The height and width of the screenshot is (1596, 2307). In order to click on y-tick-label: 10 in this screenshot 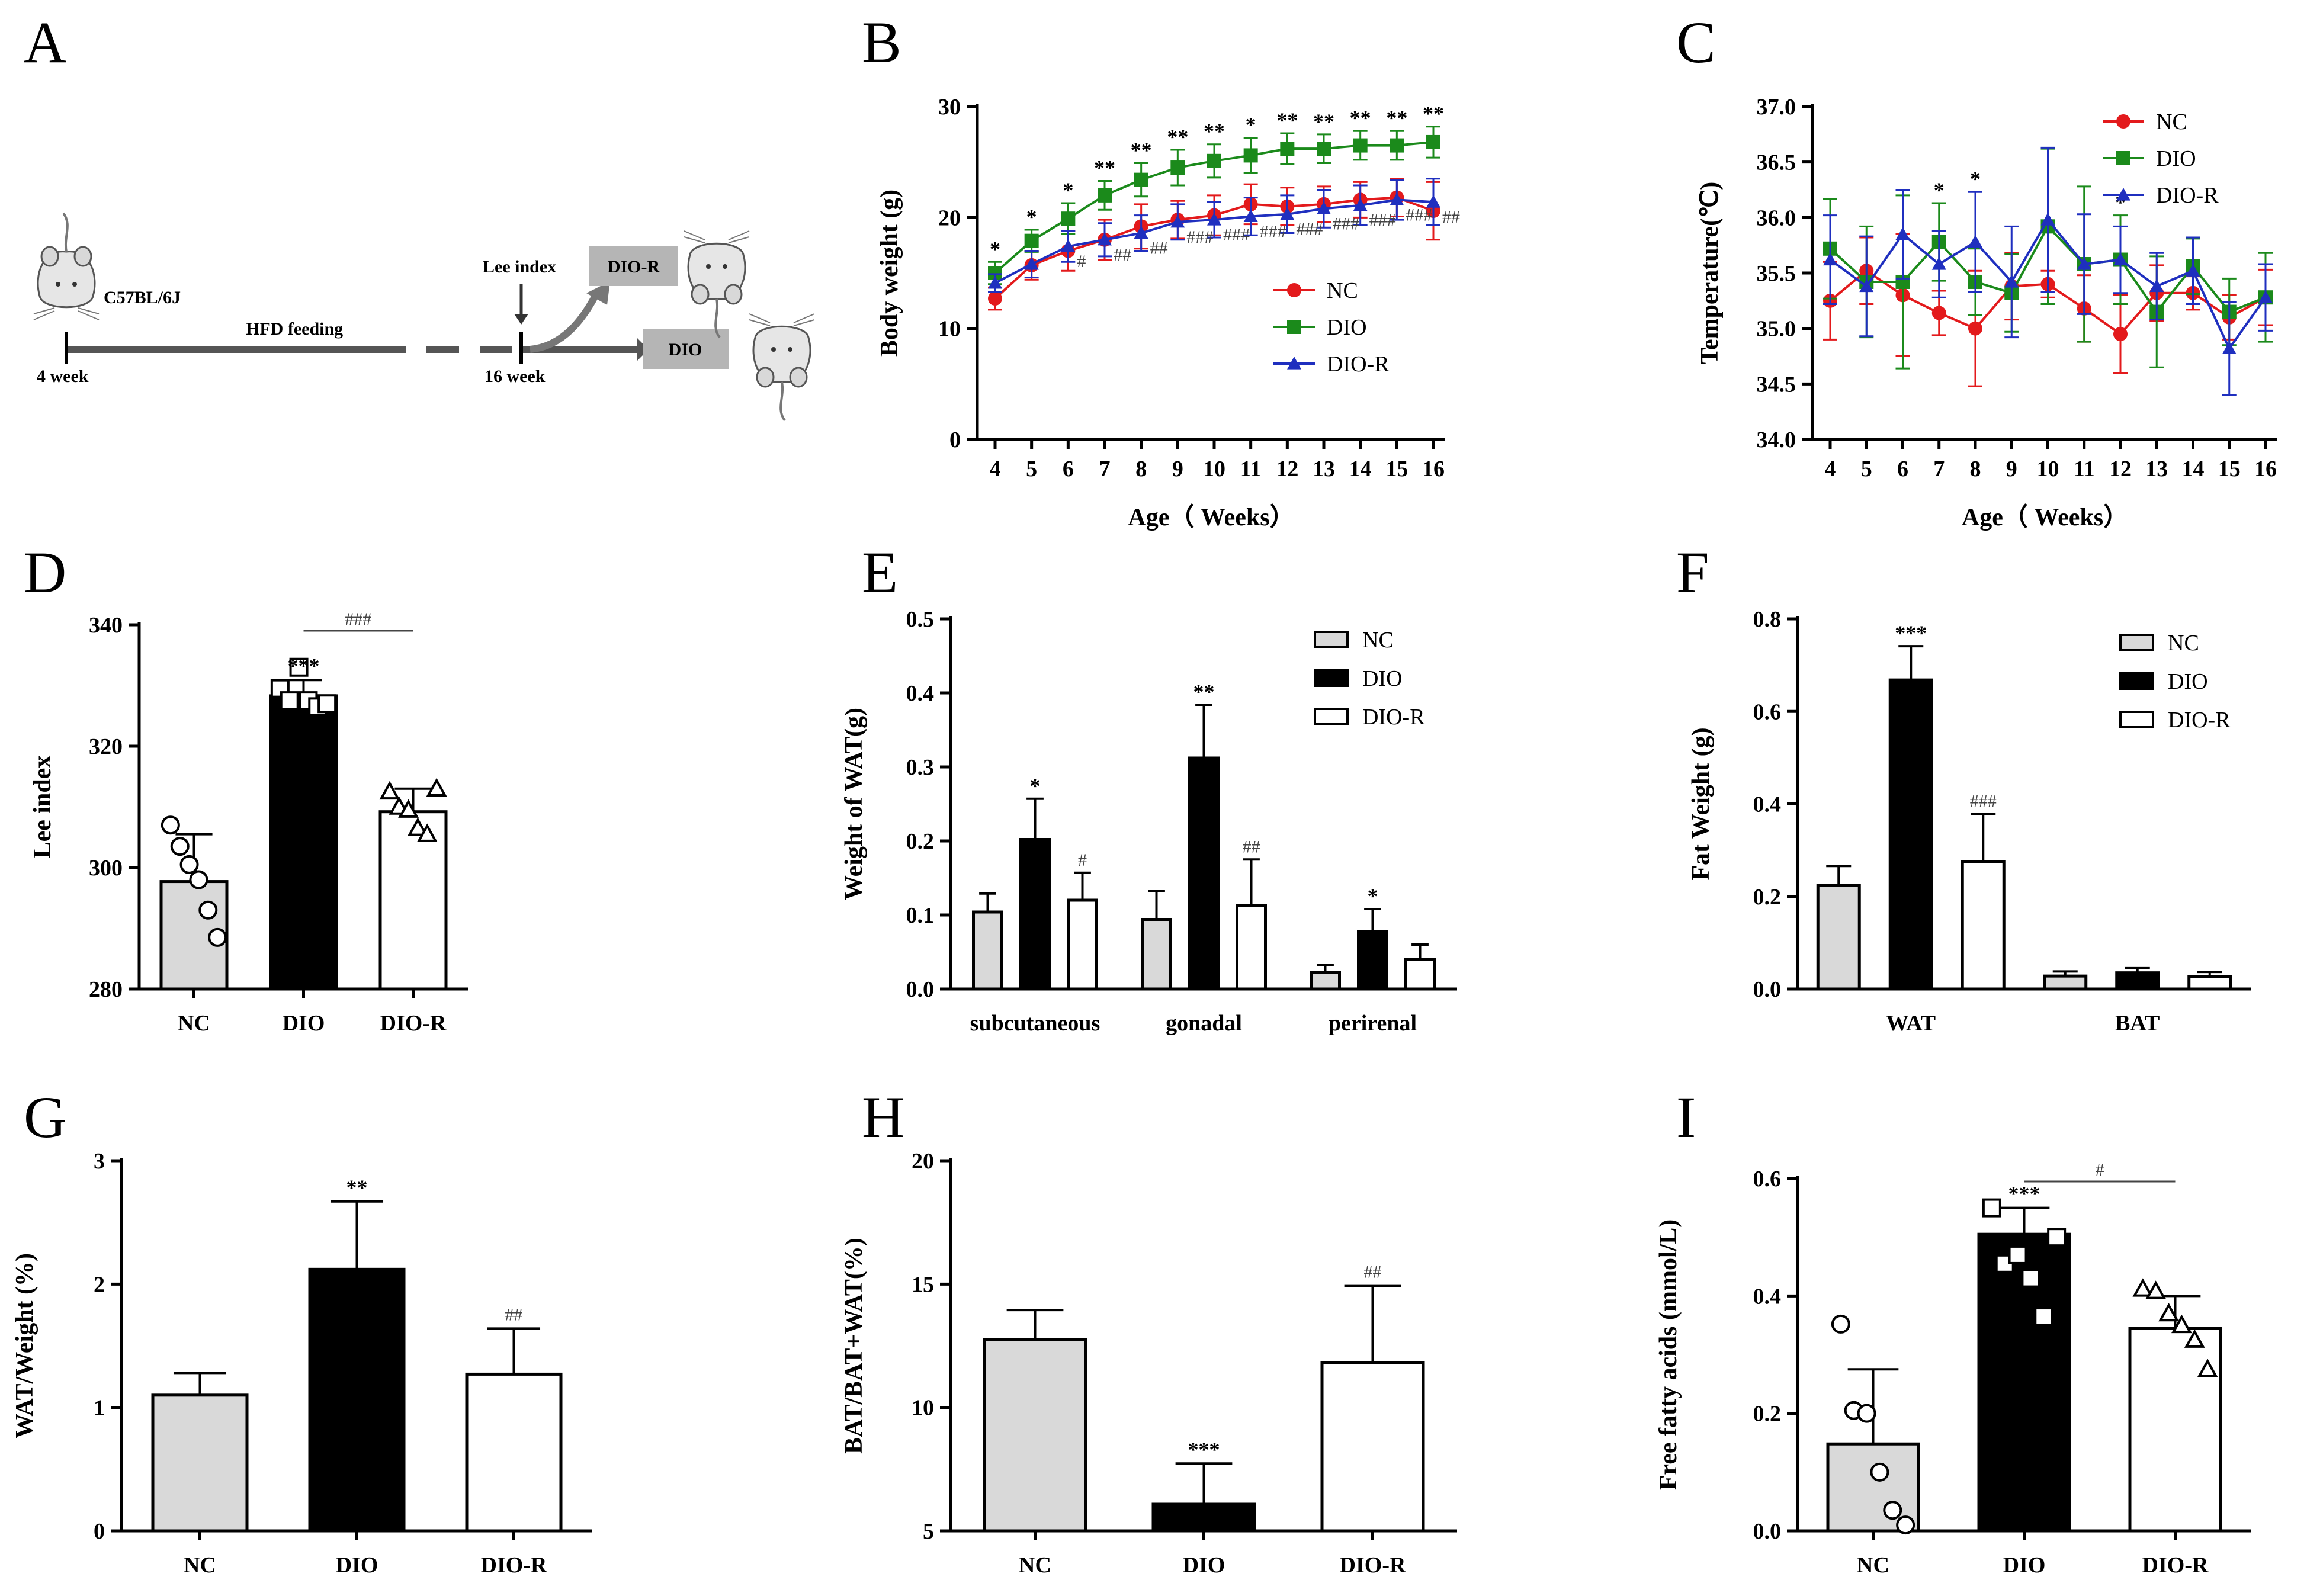, I will do `click(923, 1408)`.